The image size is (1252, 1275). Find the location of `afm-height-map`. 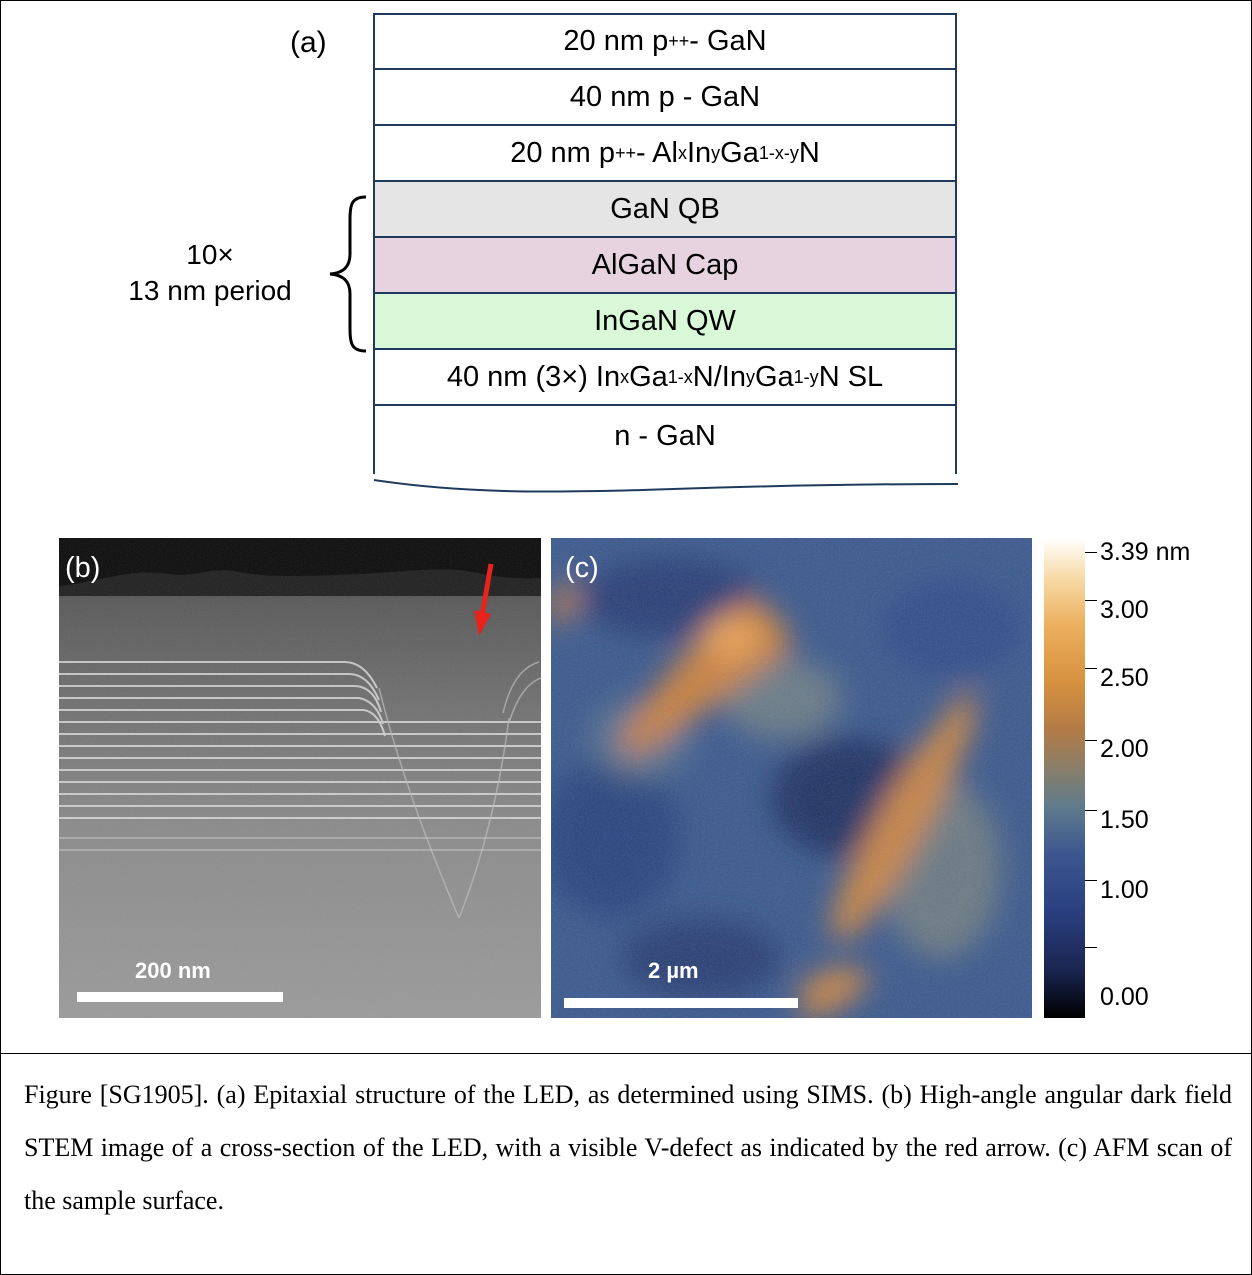

afm-height-map is located at coordinates (791, 778).